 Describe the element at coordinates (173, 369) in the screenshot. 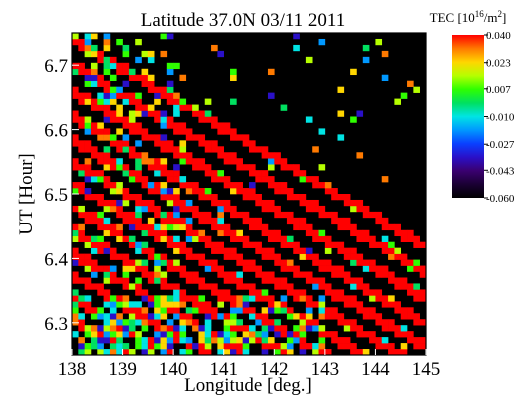

I see `x-tick-label: 140` at that location.